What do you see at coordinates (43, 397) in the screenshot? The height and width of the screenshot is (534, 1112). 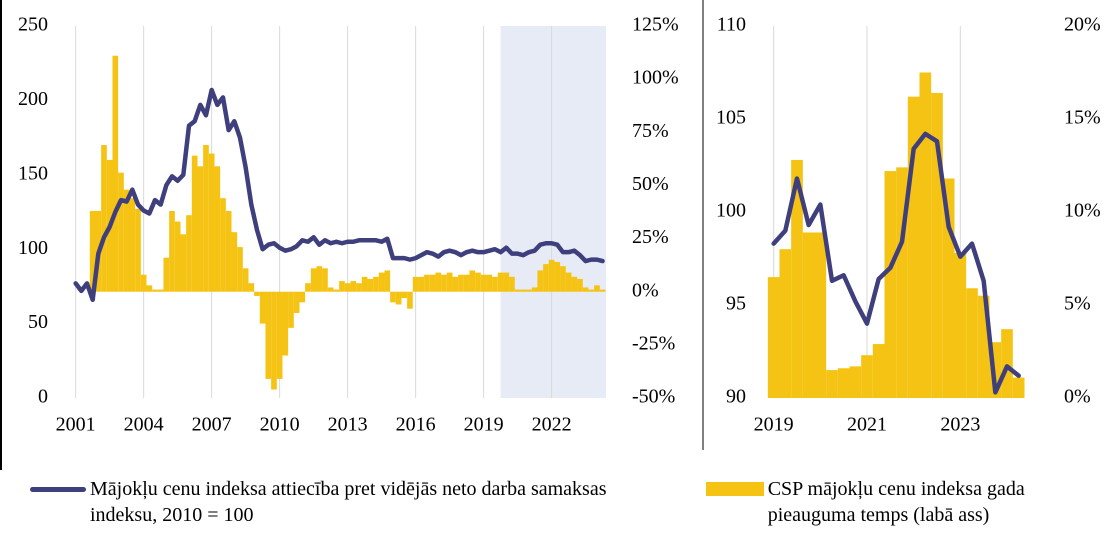 I see `y-tick-label: 0` at bounding box center [43, 397].